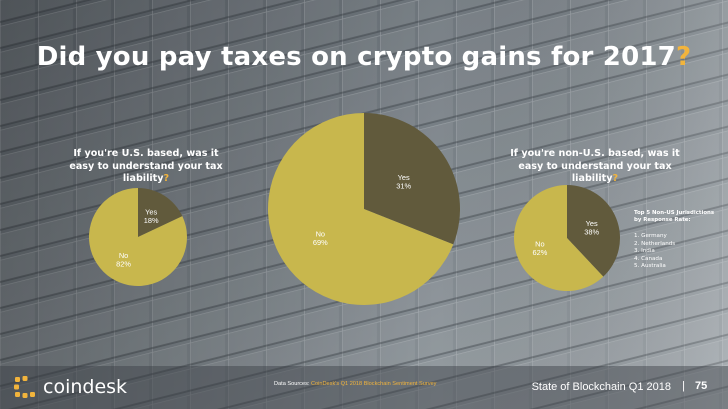  Describe the element at coordinates (151, 220) in the screenshot. I see `slice-value-label: 18%` at that location.